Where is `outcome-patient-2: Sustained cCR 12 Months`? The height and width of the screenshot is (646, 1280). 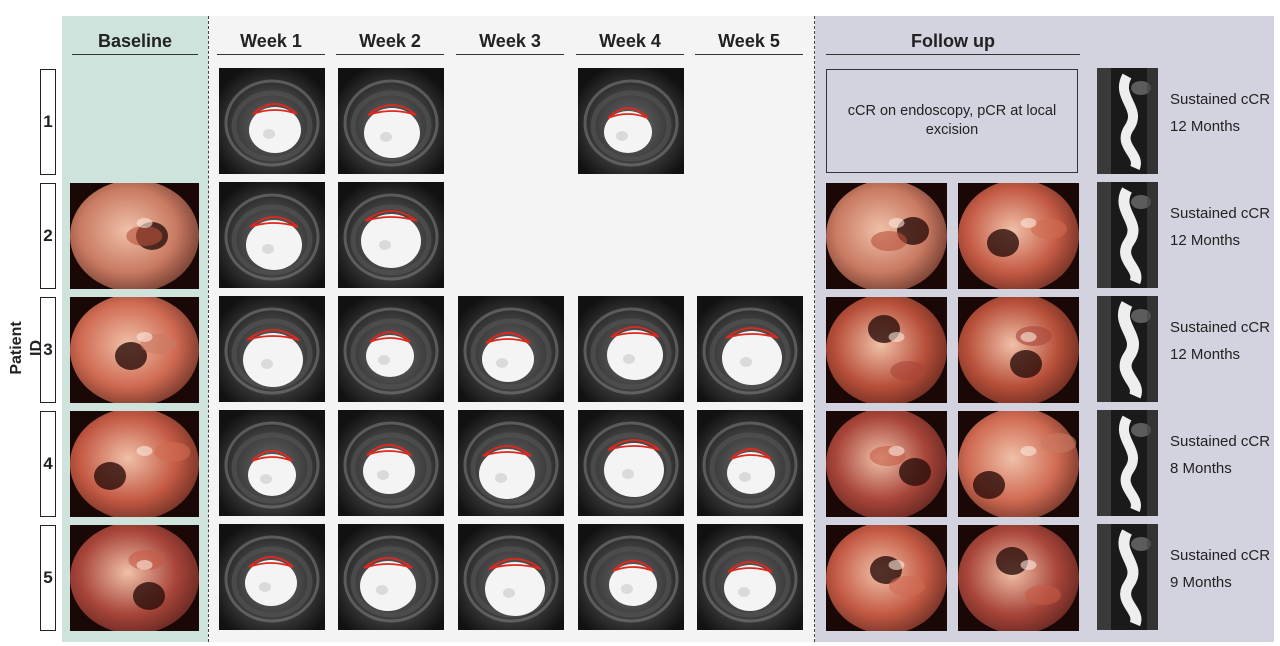
outcome-patient-2: Sustained cCR 12 Months is located at coordinates (1225, 227).